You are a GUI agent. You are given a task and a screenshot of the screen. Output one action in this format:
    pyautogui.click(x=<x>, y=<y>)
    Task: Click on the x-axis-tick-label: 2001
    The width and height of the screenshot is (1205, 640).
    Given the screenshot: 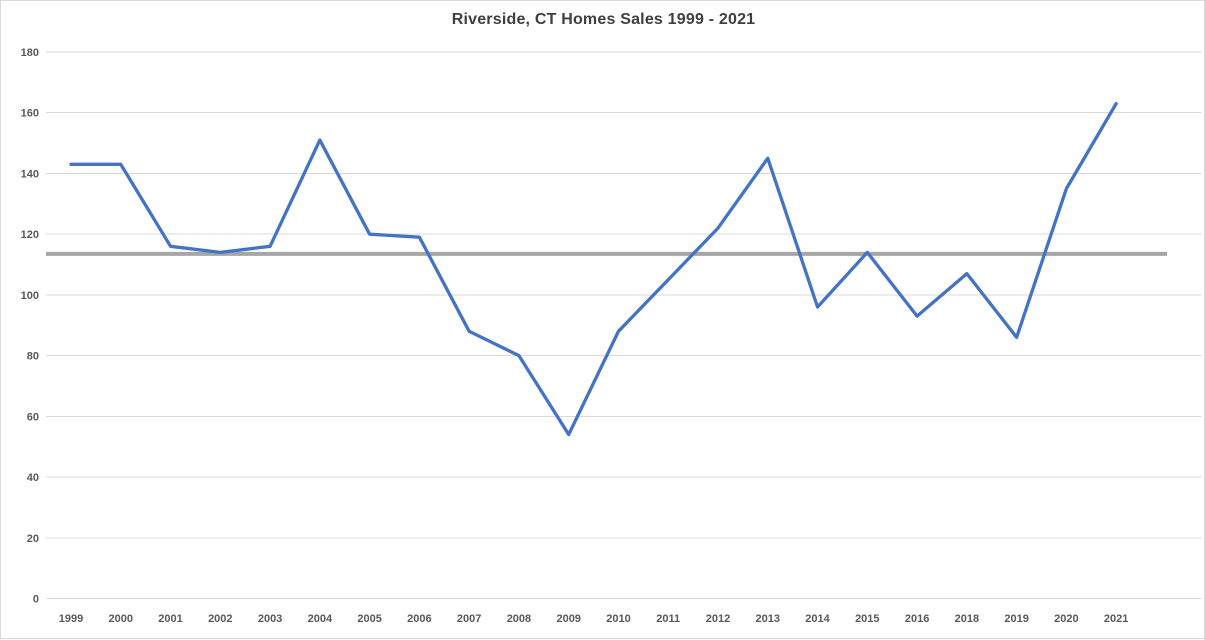 What is the action you would take?
    pyautogui.click(x=170, y=619)
    